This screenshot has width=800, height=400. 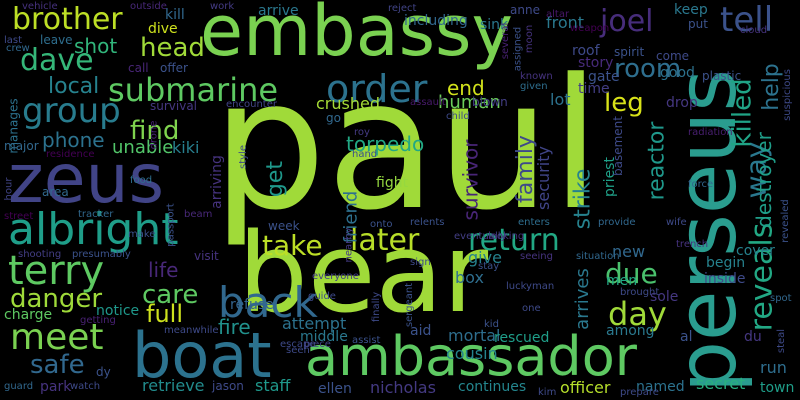 What do you see at coordinates (96, 214) in the screenshot?
I see `word-tracker: tracker` at bounding box center [96, 214].